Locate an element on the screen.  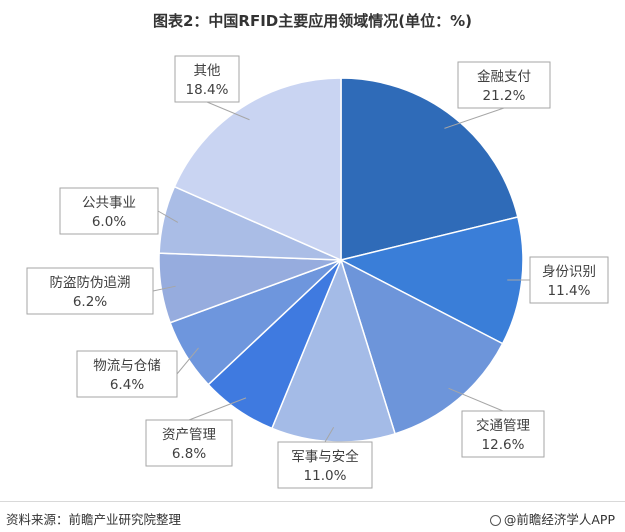
slice-label-4: 资产管理 is located at coordinates (189, 435).